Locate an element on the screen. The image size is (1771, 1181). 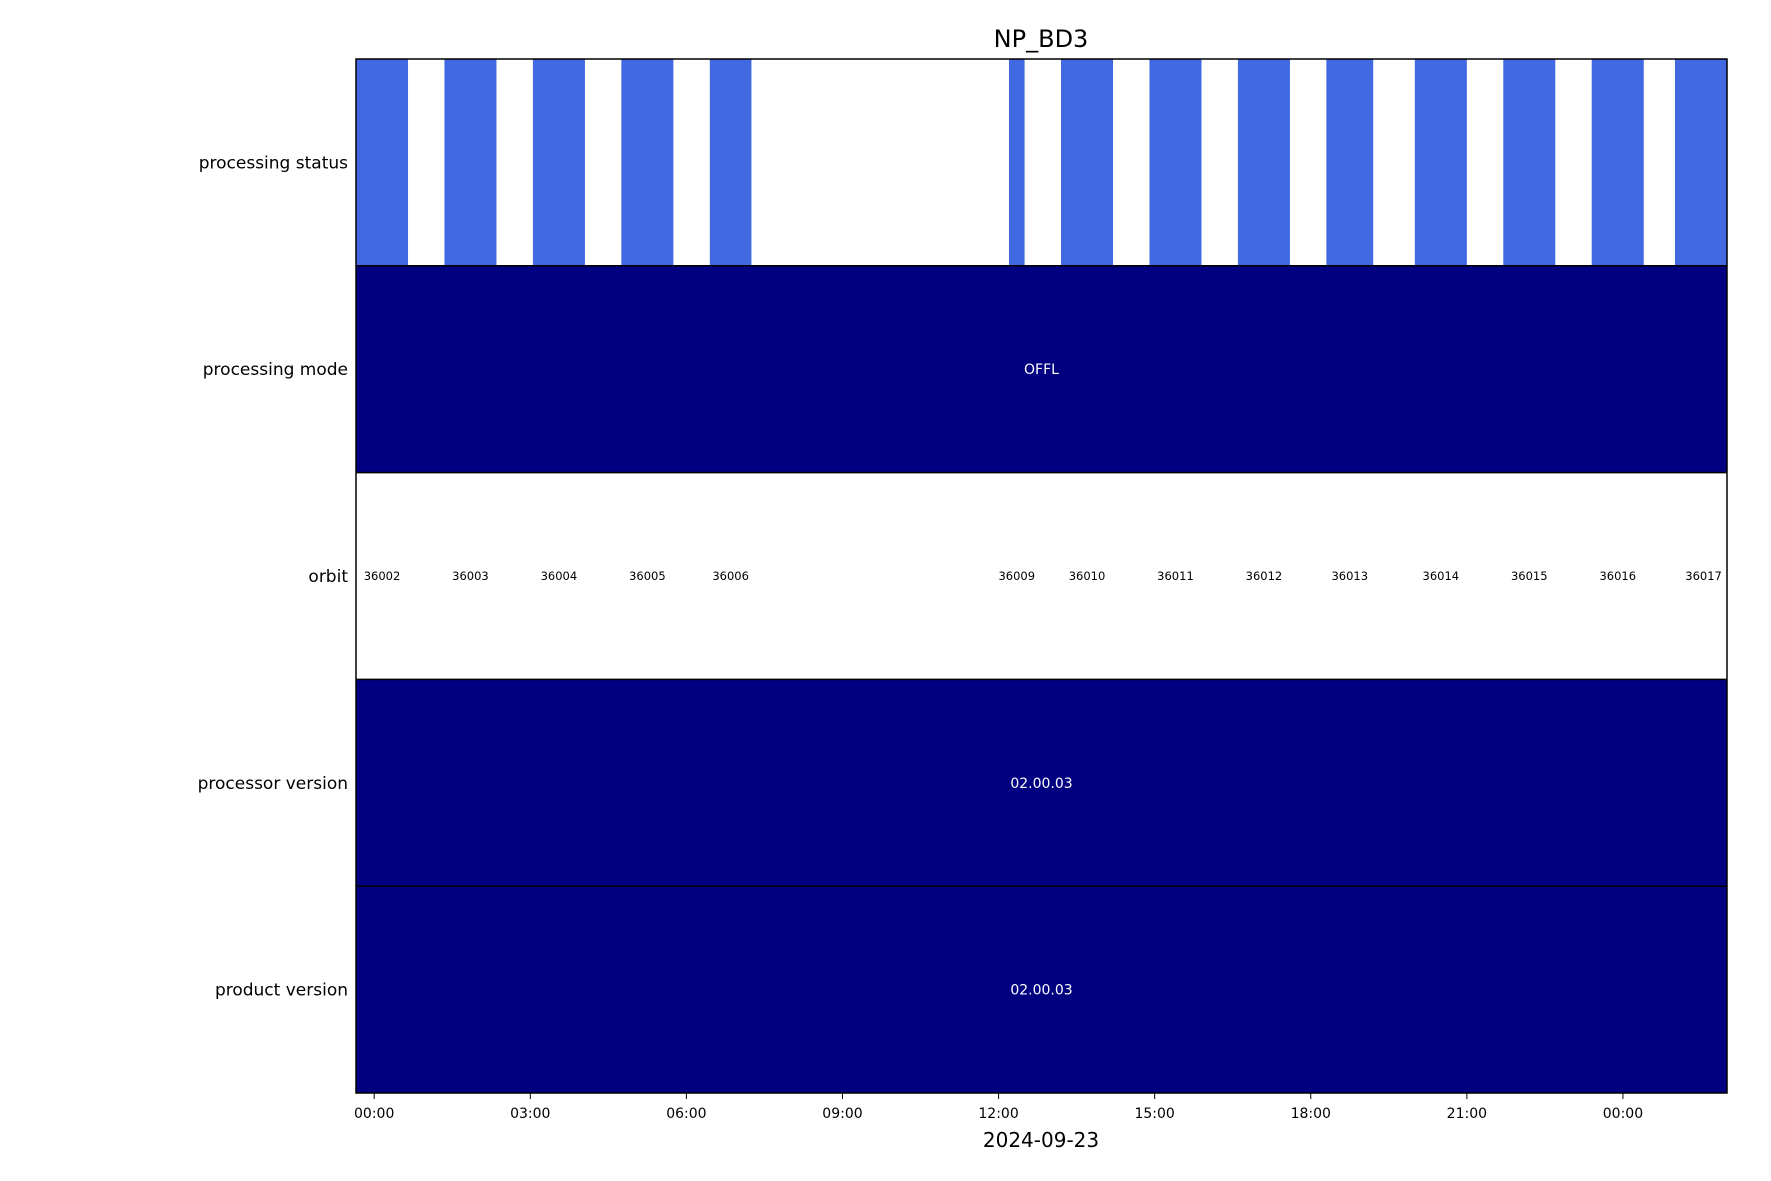
x-axis-label: 2024-09-23 is located at coordinates (1041, 1140).